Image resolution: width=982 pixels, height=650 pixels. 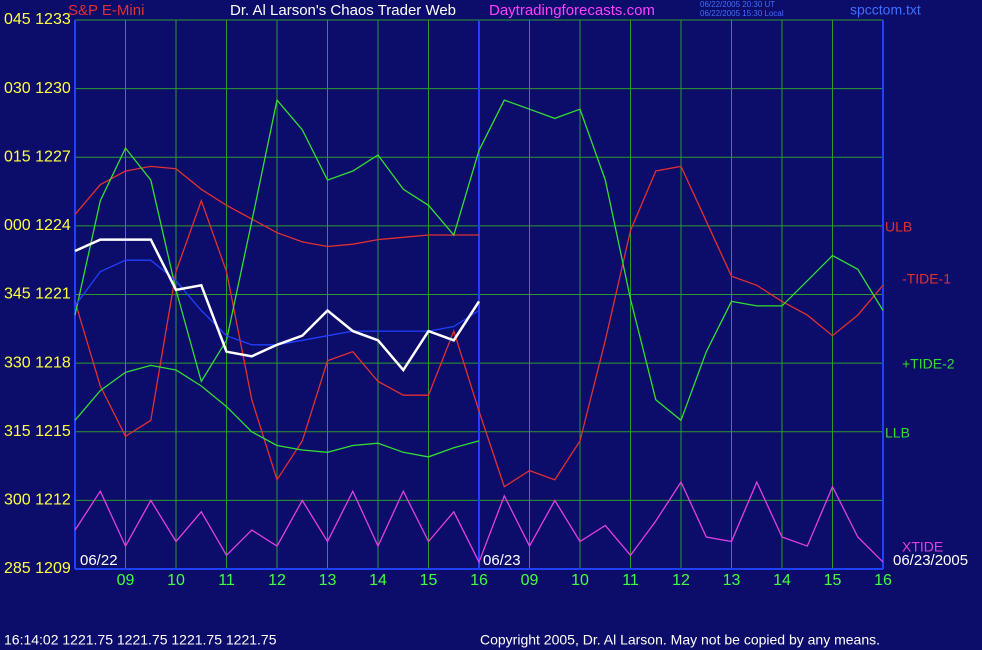 What do you see at coordinates (37, 568) in the screenshot?
I see `y-tick-label: 285 1209` at bounding box center [37, 568].